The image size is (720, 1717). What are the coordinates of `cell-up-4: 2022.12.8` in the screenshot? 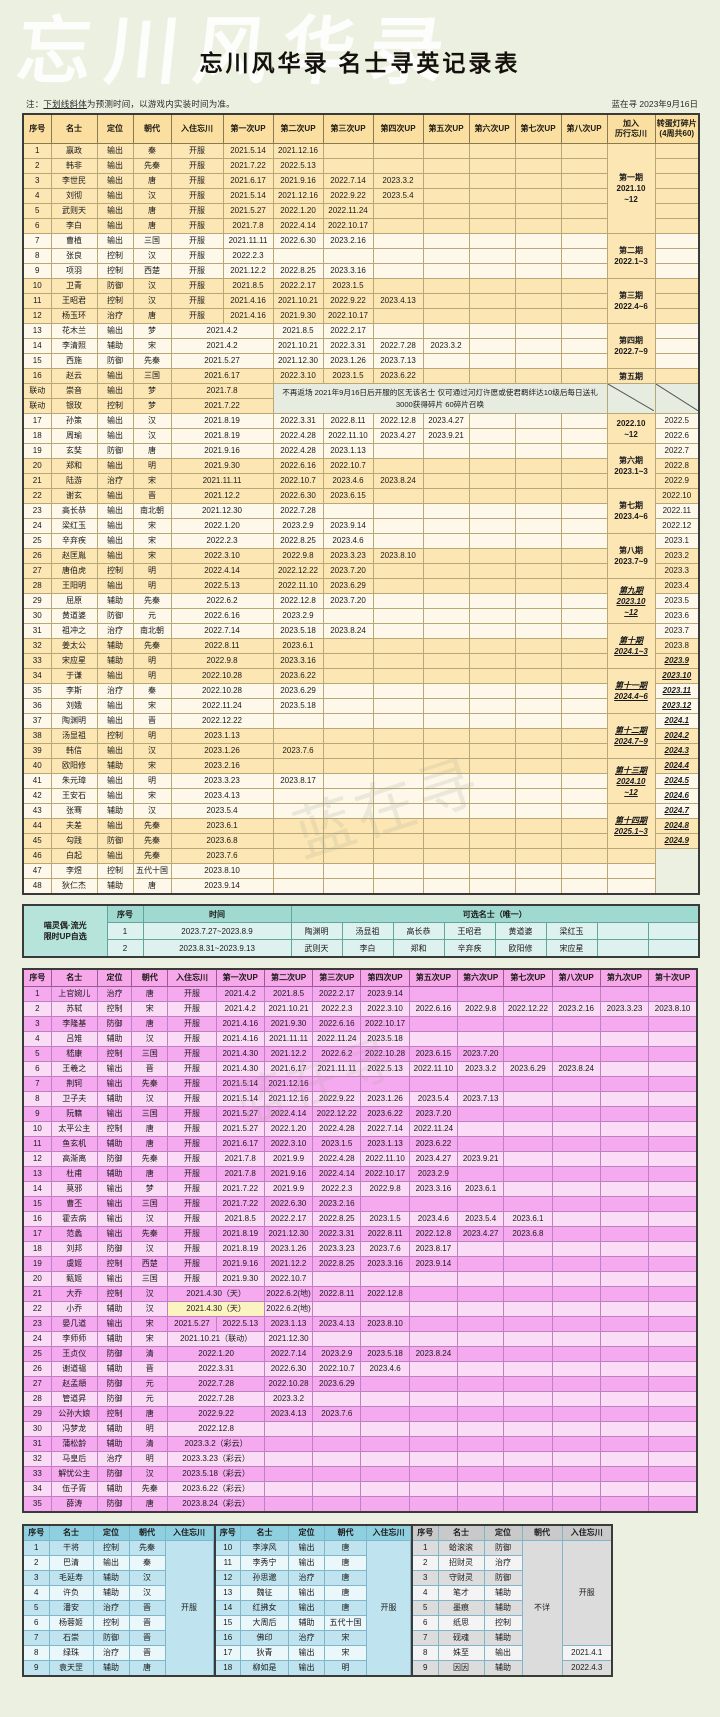 It's located at (398, 421).